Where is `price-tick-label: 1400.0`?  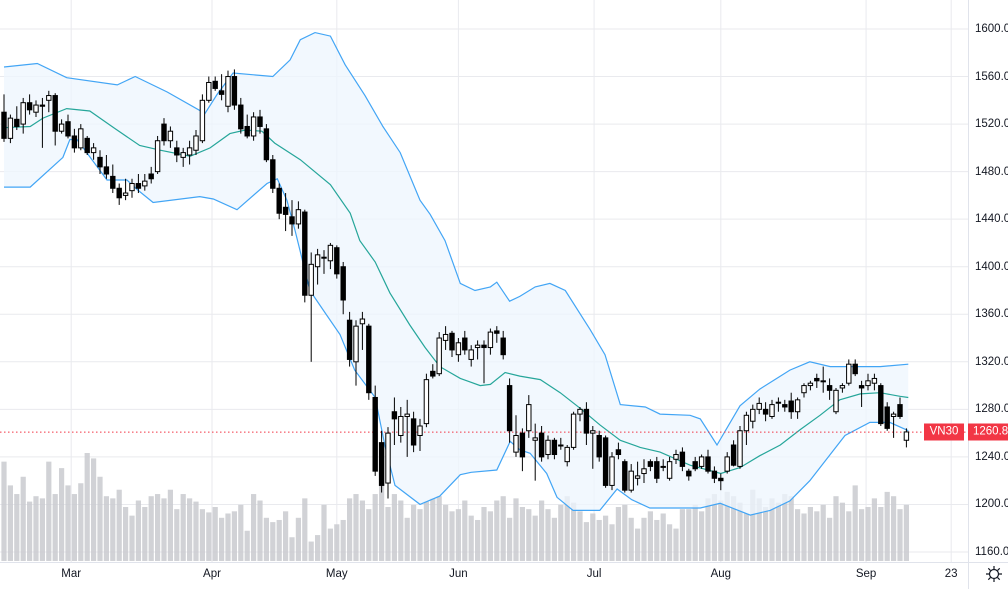
price-tick-label: 1400.0 is located at coordinates (991, 266).